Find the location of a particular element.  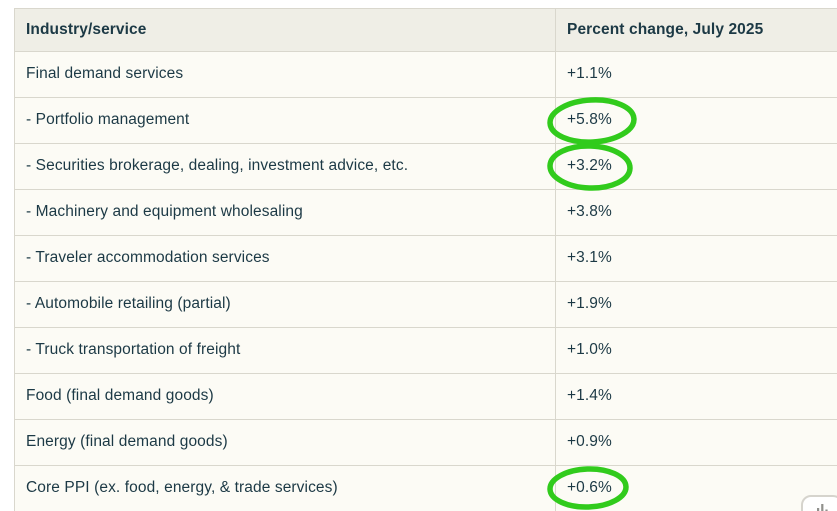

bar-chart-icon is located at coordinates (822, 507).